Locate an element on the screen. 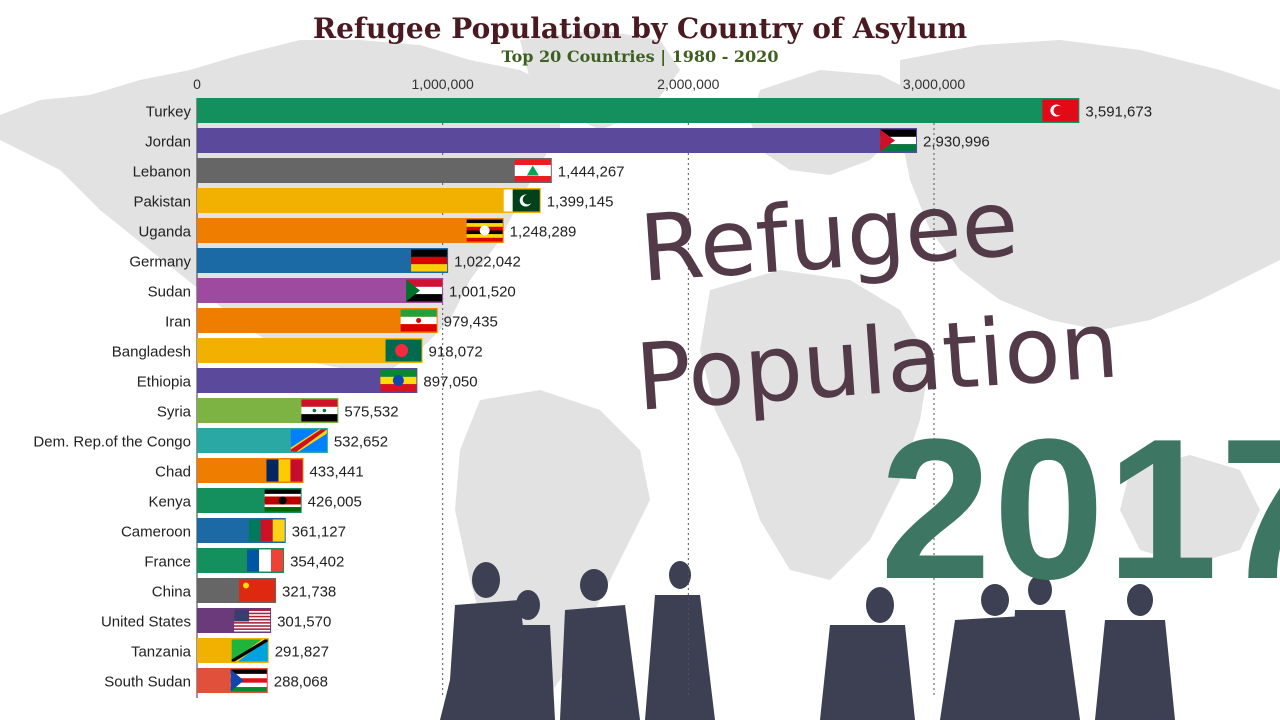 The image size is (1280, 720). bar-pakistan is located at coordinates (369, 200).